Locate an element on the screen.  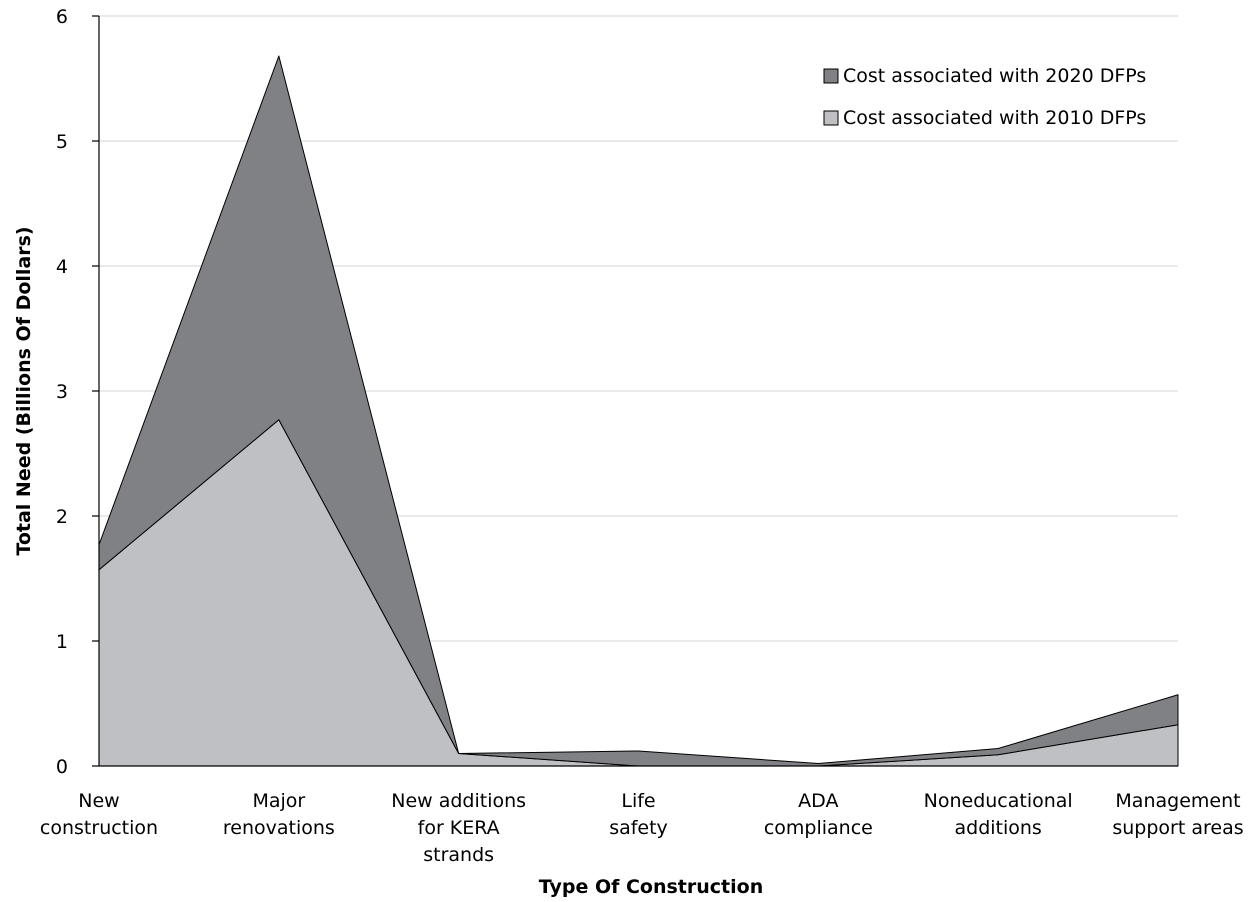
y-tick-label: 2 is located at coordinates (62, 517).